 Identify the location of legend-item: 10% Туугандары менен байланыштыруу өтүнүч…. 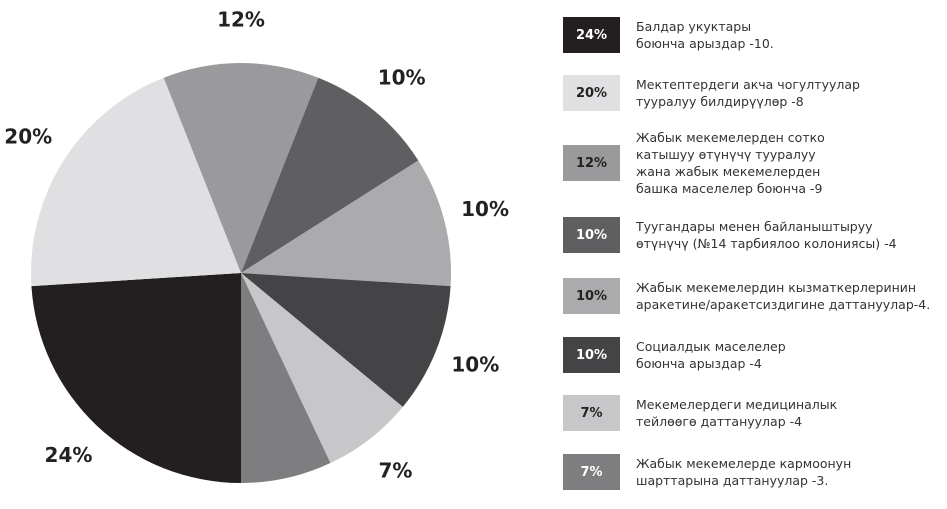
(730, 235).